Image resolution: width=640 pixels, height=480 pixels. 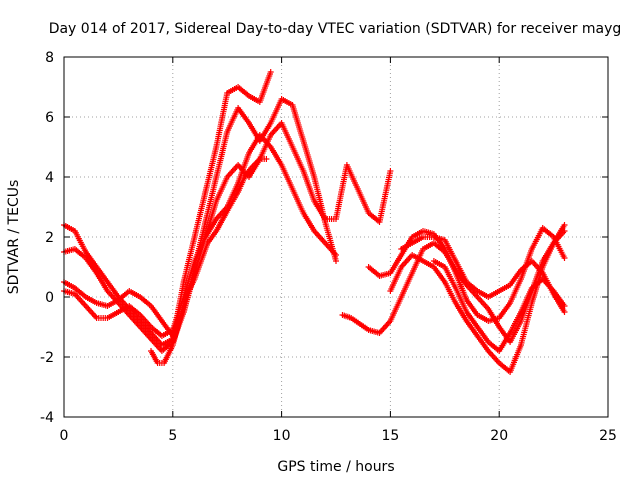 What do you see at coordinates (49, 58) in the screenshot?
I see `y-tick-label: 8` at bounding box center [49, 58].